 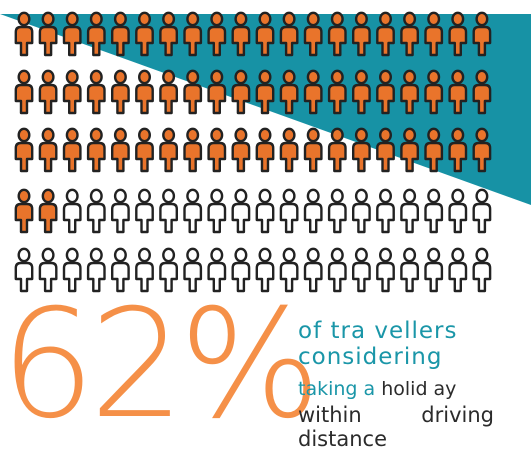 I want to click on caption-line-4-right: driving, so click(x=457, y=415).